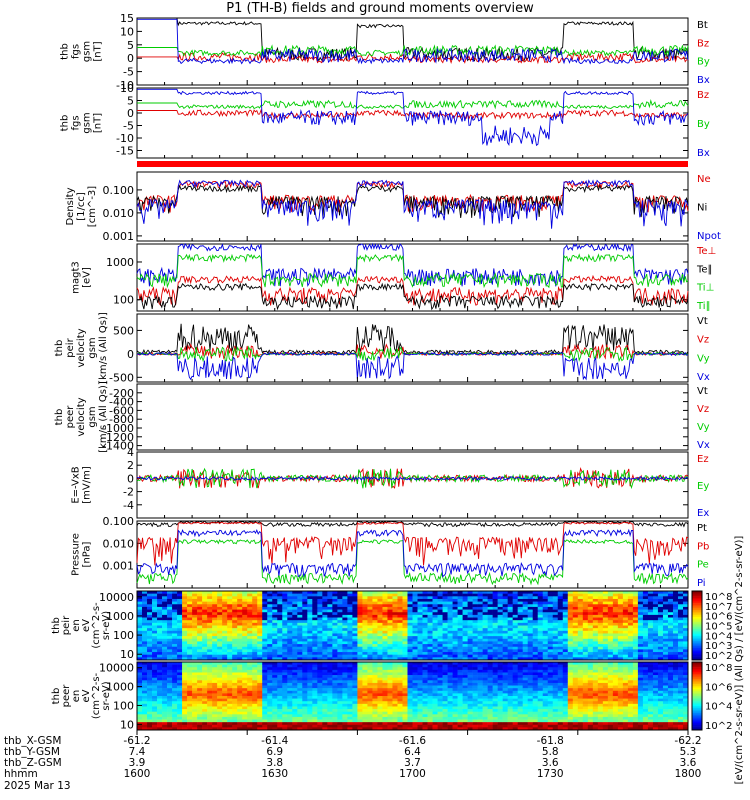 The width and height of the screenshot is (750, 800). I want to click on y-axis-label: gsm, so click(92, 416).